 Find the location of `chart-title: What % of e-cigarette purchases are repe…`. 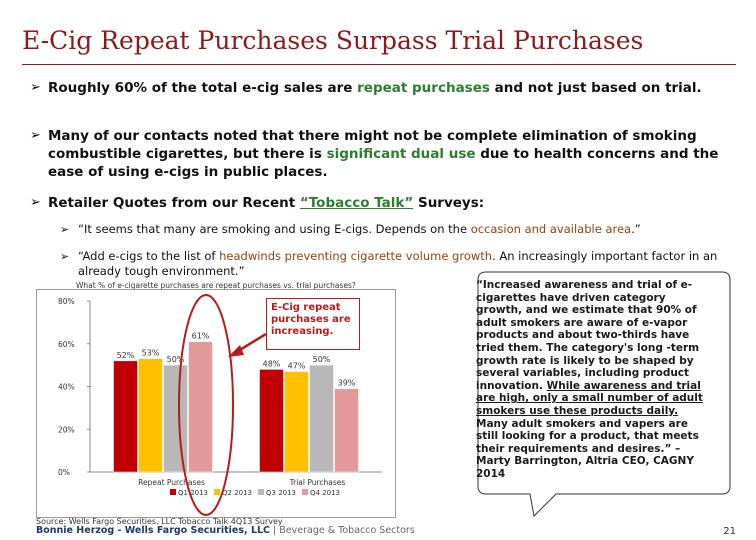

chart-title: What % of e-cigarette purchases are repe… is located at coordinates (216, 285).